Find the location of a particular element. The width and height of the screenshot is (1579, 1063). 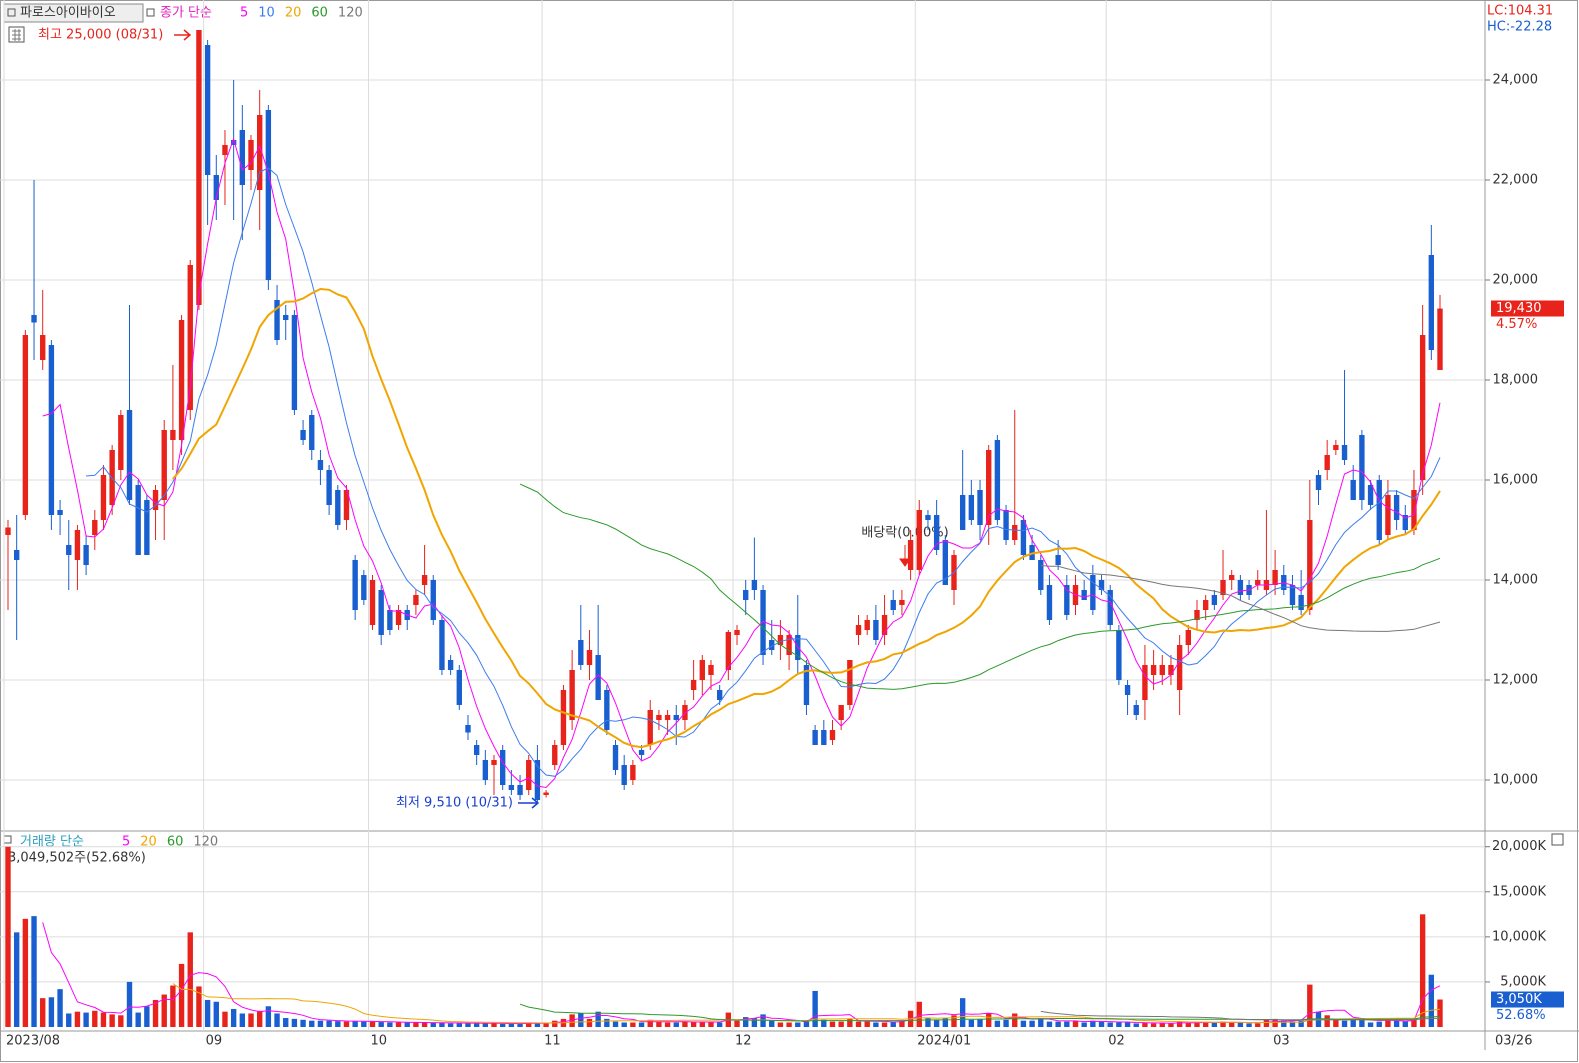

x-tick-label: 12 is located at coordinates (743, 1041).